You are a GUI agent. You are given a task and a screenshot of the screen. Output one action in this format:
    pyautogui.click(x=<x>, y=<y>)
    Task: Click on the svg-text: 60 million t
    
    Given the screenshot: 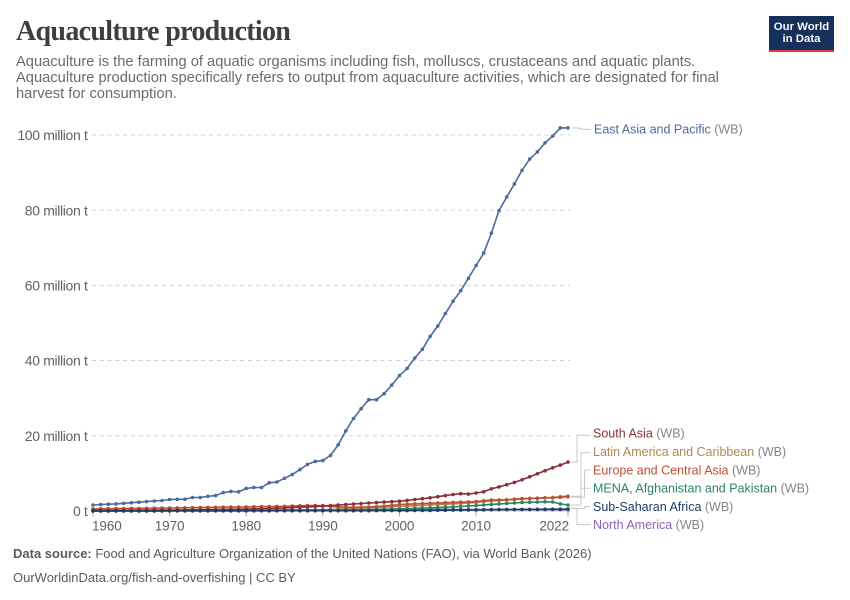 What is the action you would take?
    pyautogui.click(x=56, y=286)
    